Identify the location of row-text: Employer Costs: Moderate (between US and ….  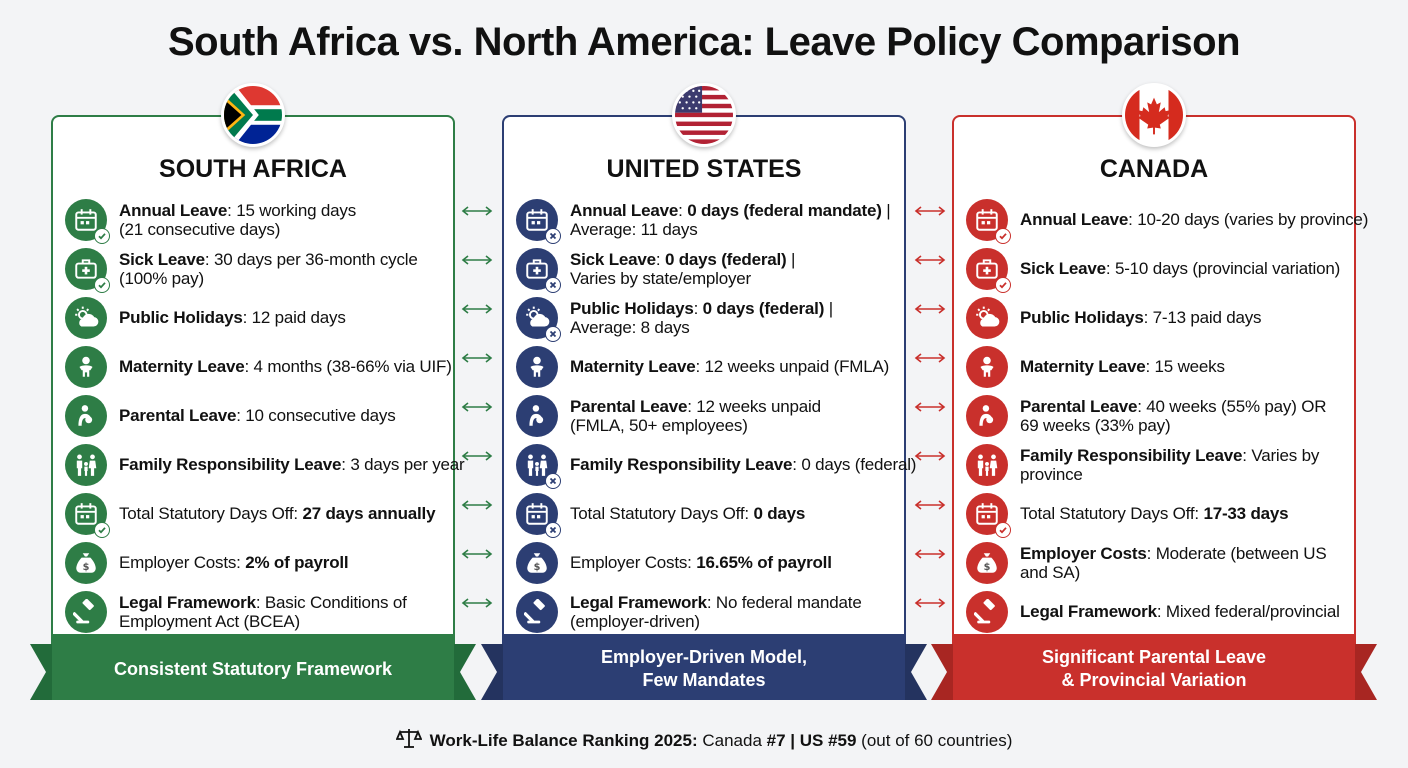
(1173, 563).